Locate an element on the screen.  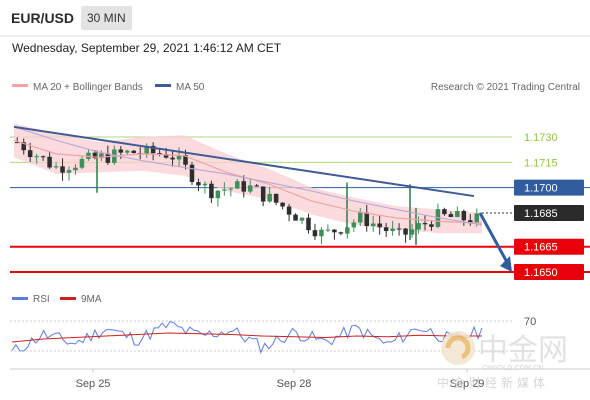
watermark-logo-swirl is located at coordinates (458, 347).